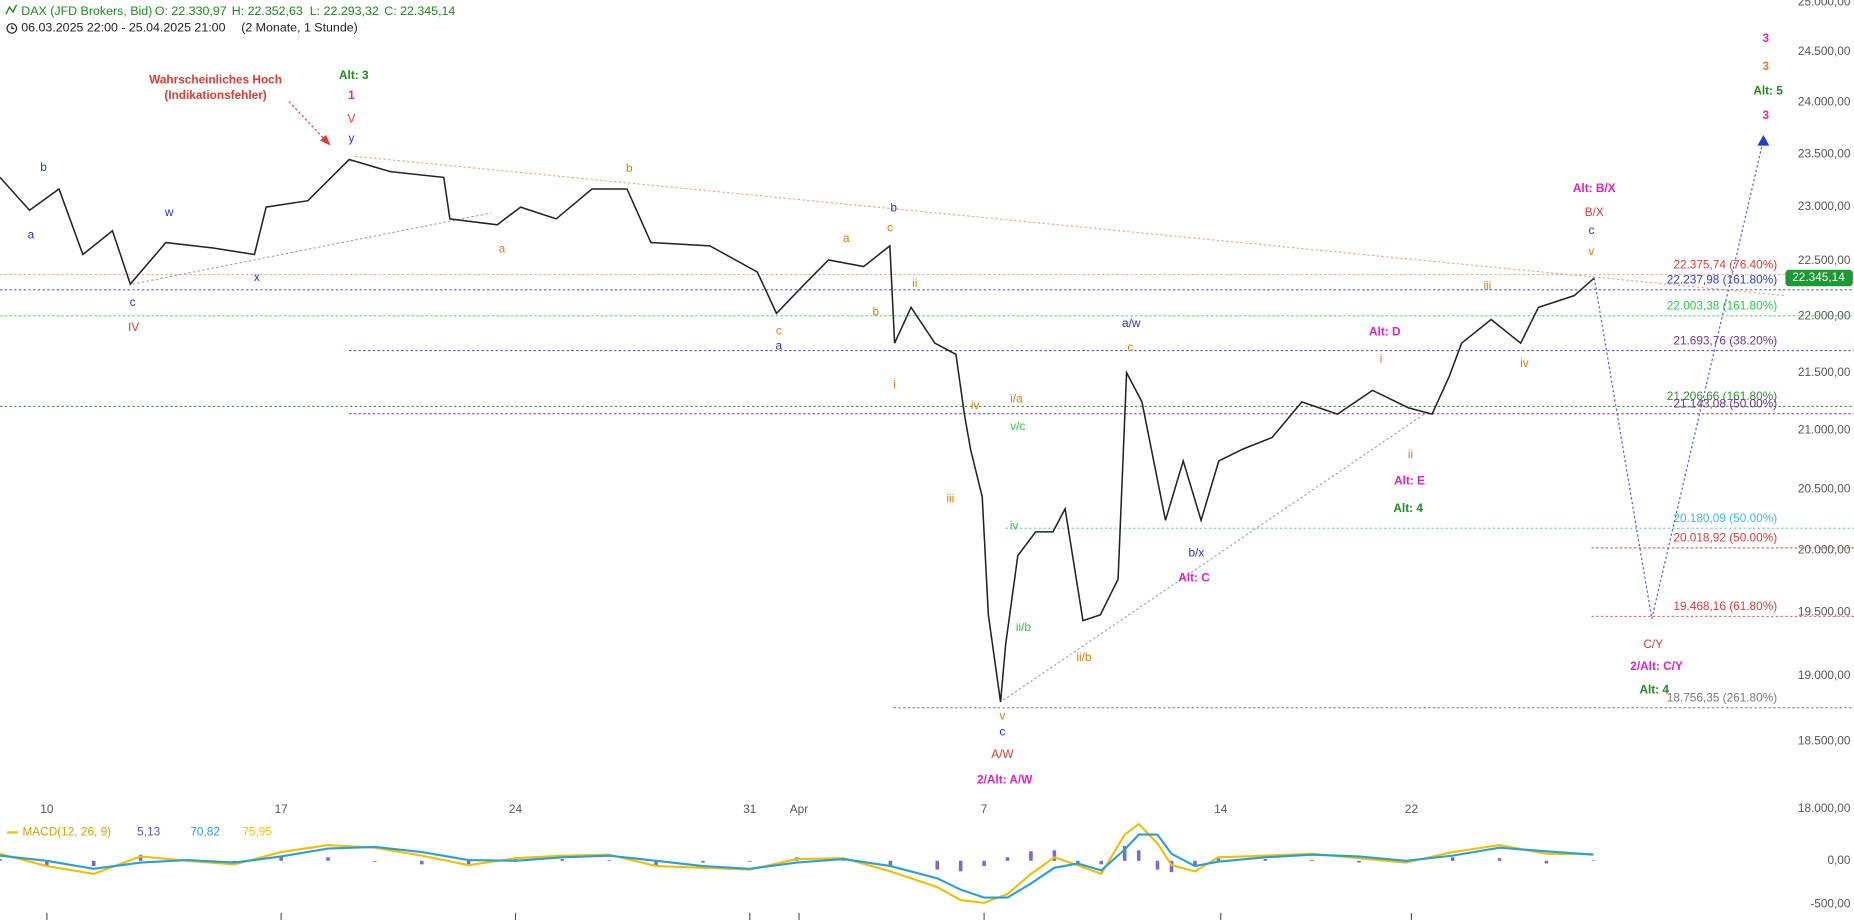 This screenshot has height=920, width=1854. I want to click on y-tick-label: 22.500,00, so click(1824, 260).